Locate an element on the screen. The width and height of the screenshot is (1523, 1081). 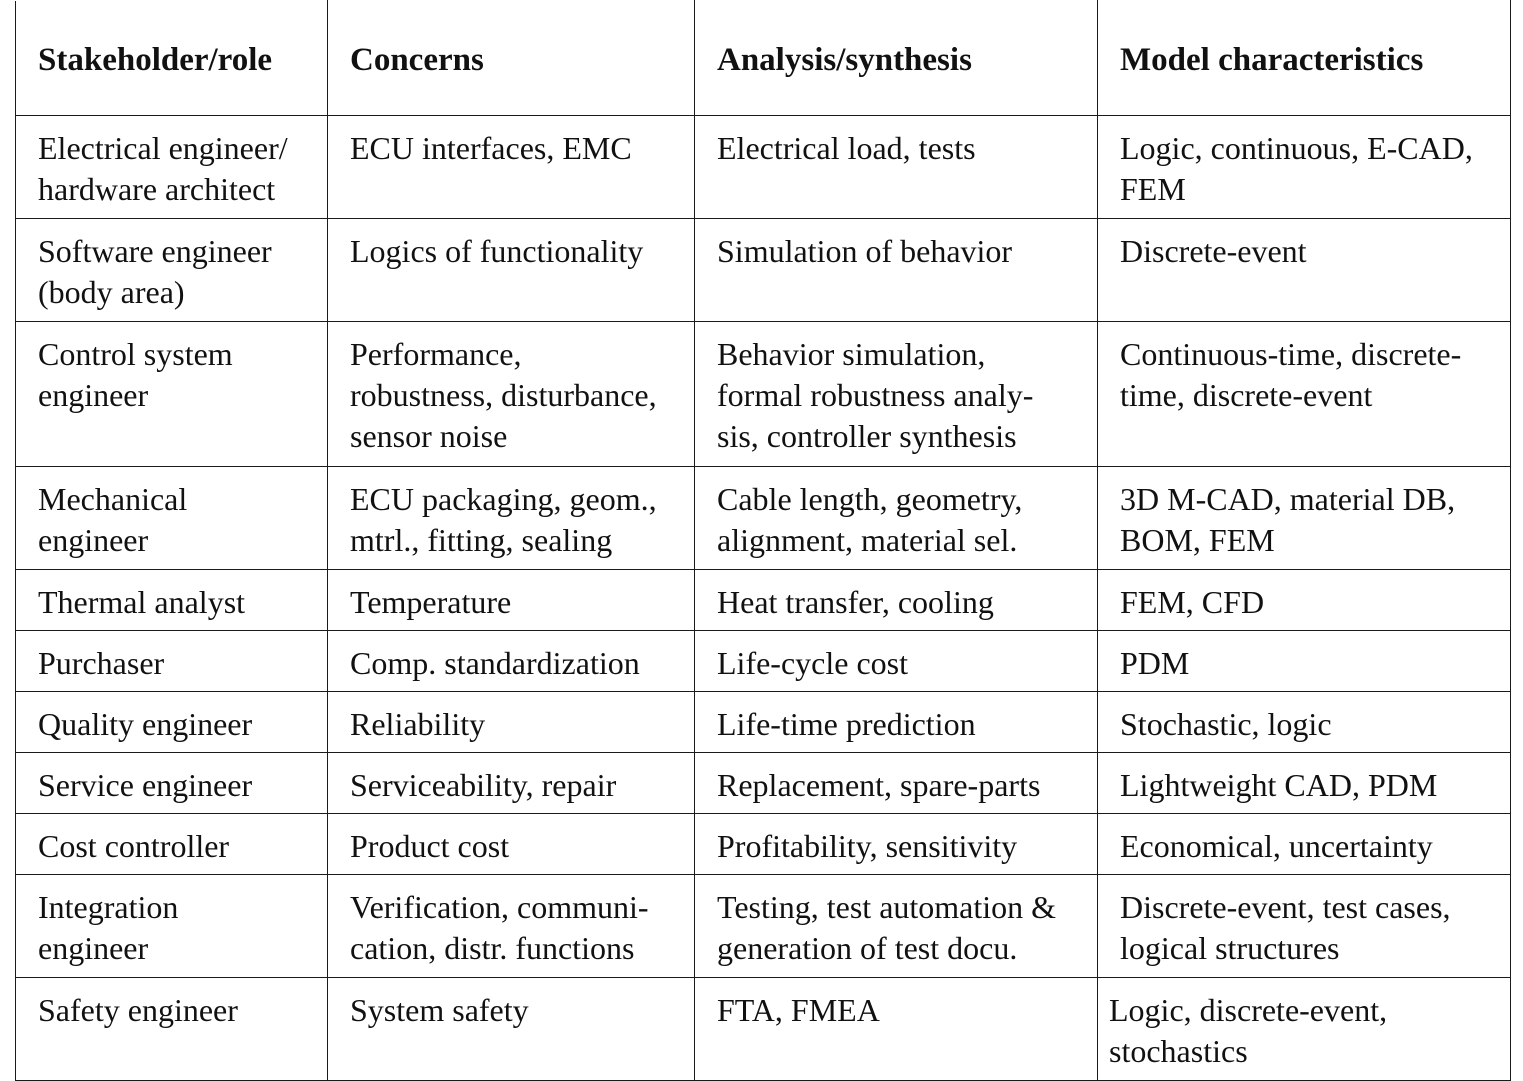
cell-stakeholder: Cost controller is located at coordinates (171, 844).